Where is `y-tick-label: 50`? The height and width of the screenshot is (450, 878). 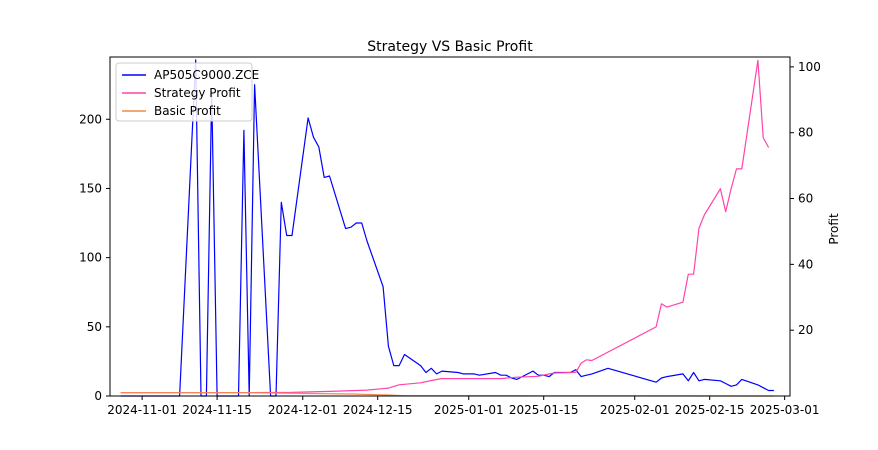
y-tick-label: 50 is located at coordinates (94, 327).